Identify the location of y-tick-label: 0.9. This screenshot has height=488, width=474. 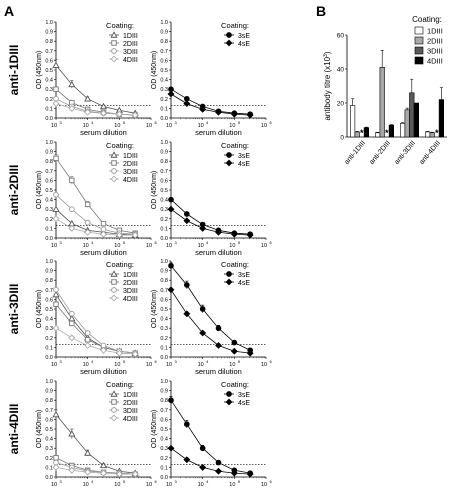
(164, 153).